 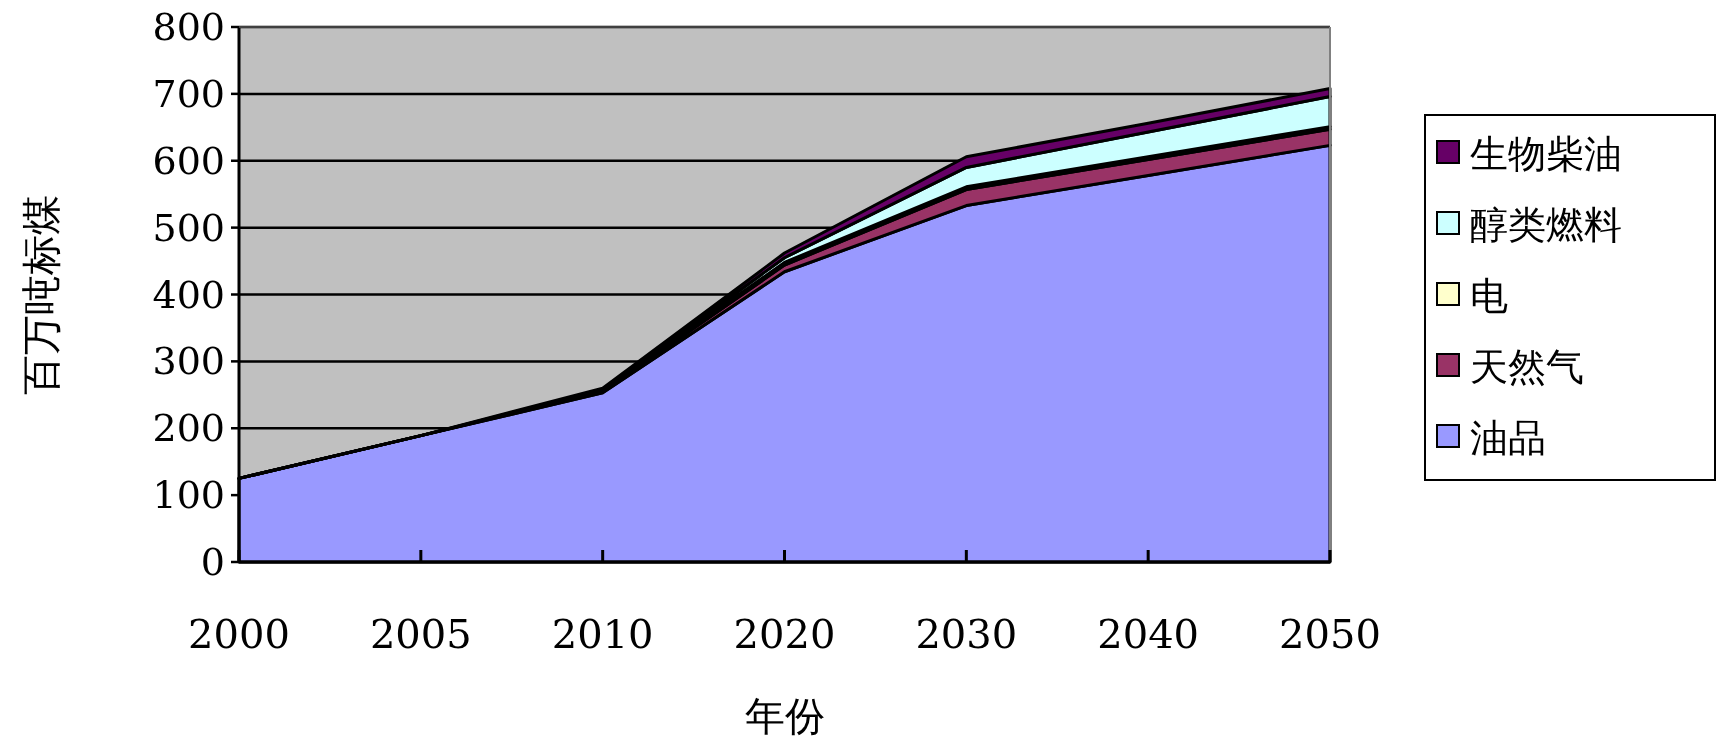 I want to click on legend-label: 天然气, so click(x=1527, y=367).